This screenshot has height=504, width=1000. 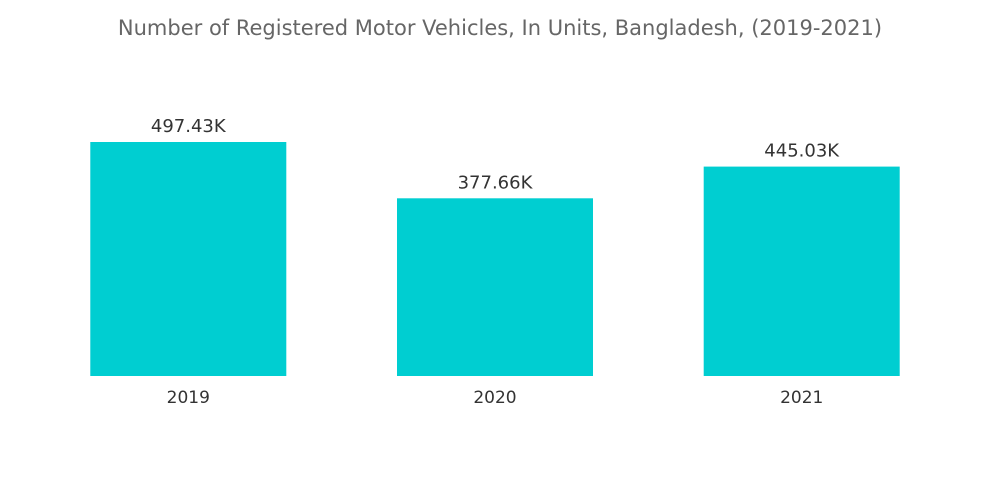 What do you see at coordinates (496, 182) in the screenshot?
I see `data-label-2020: 377.66K` at bounding box center [496, 182].